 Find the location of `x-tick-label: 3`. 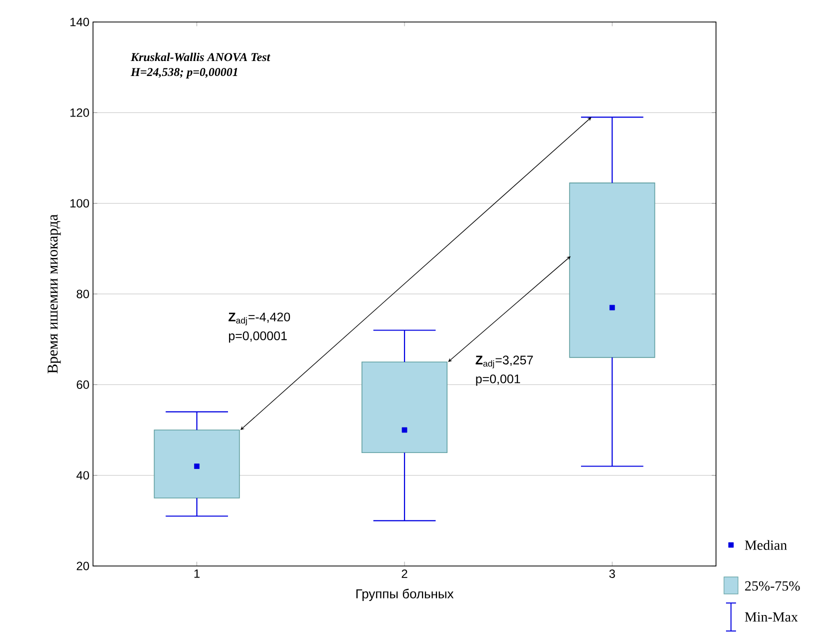

x-tick-label: 3 is located at coordinates (612, 574).